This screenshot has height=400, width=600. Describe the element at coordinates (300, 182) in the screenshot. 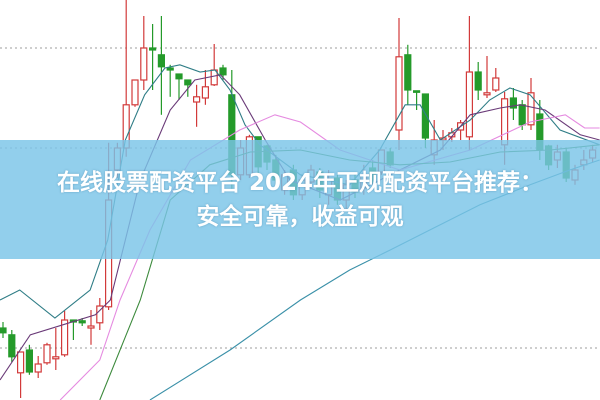

I see `title-line-1: 在线股票配资平台 2024年正规配资平台推荐：` at that location.